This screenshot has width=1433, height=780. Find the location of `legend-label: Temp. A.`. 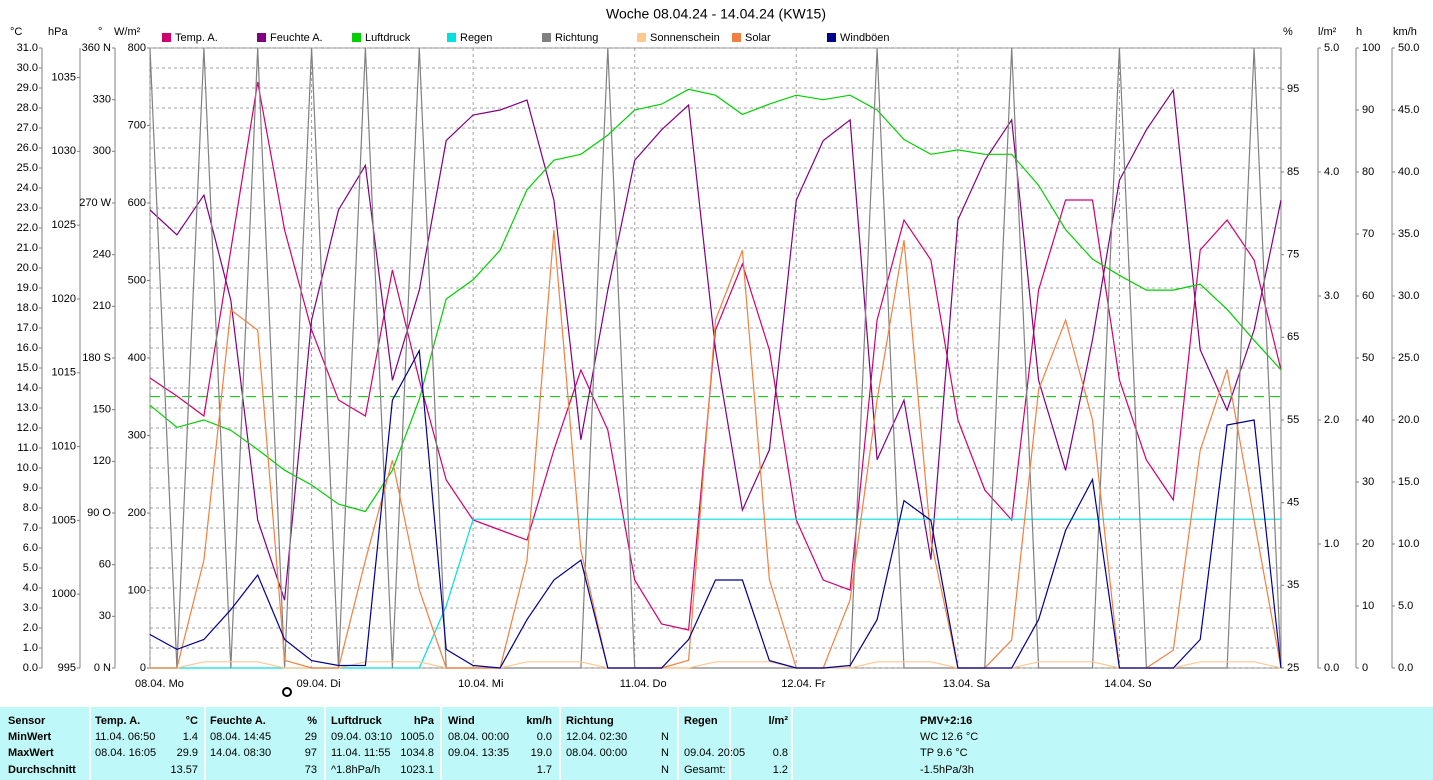

legend-label: Temp. A. is located at coordinates (196, 38).